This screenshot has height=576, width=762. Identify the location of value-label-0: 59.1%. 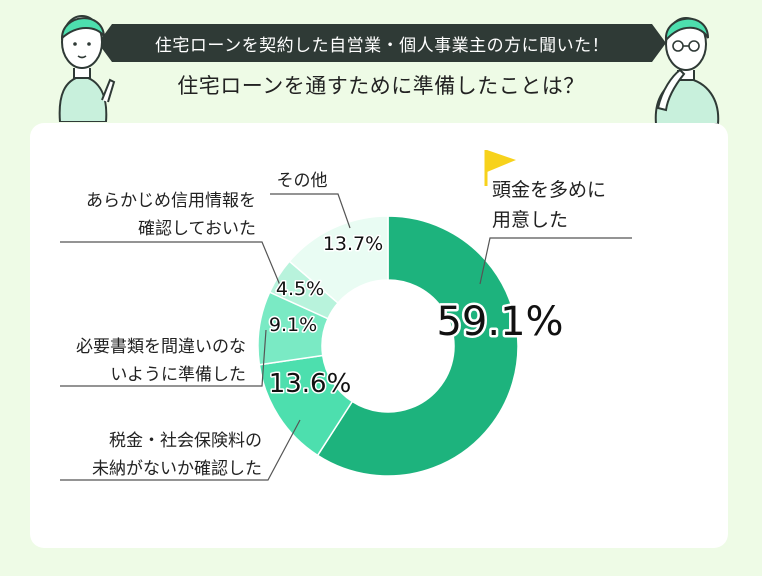
(499, 322).